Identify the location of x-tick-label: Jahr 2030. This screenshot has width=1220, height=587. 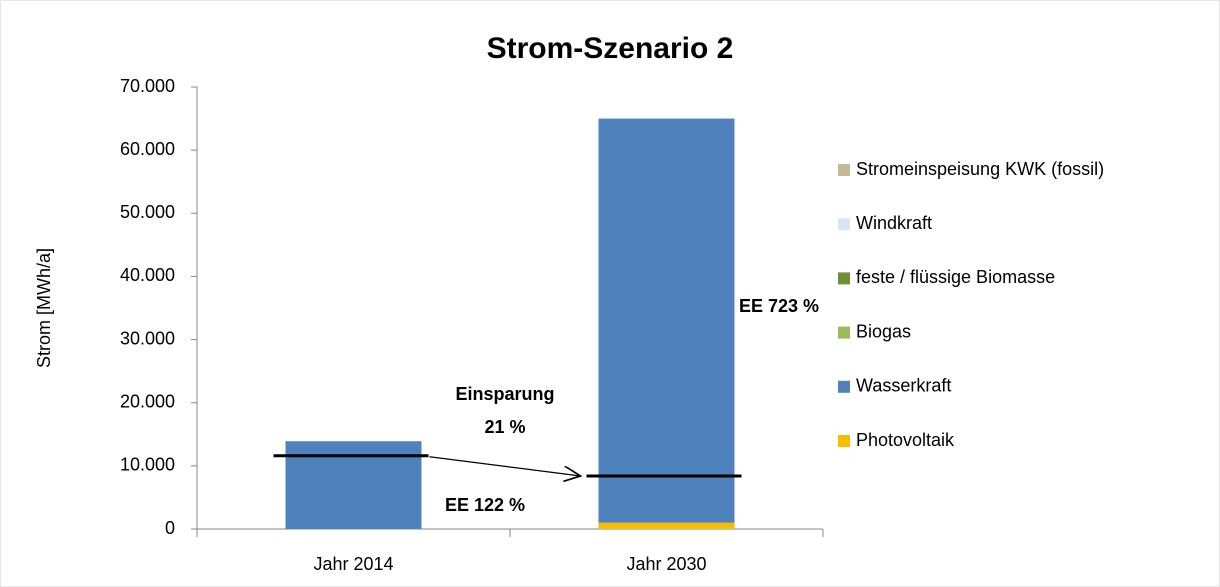
(666, 564).